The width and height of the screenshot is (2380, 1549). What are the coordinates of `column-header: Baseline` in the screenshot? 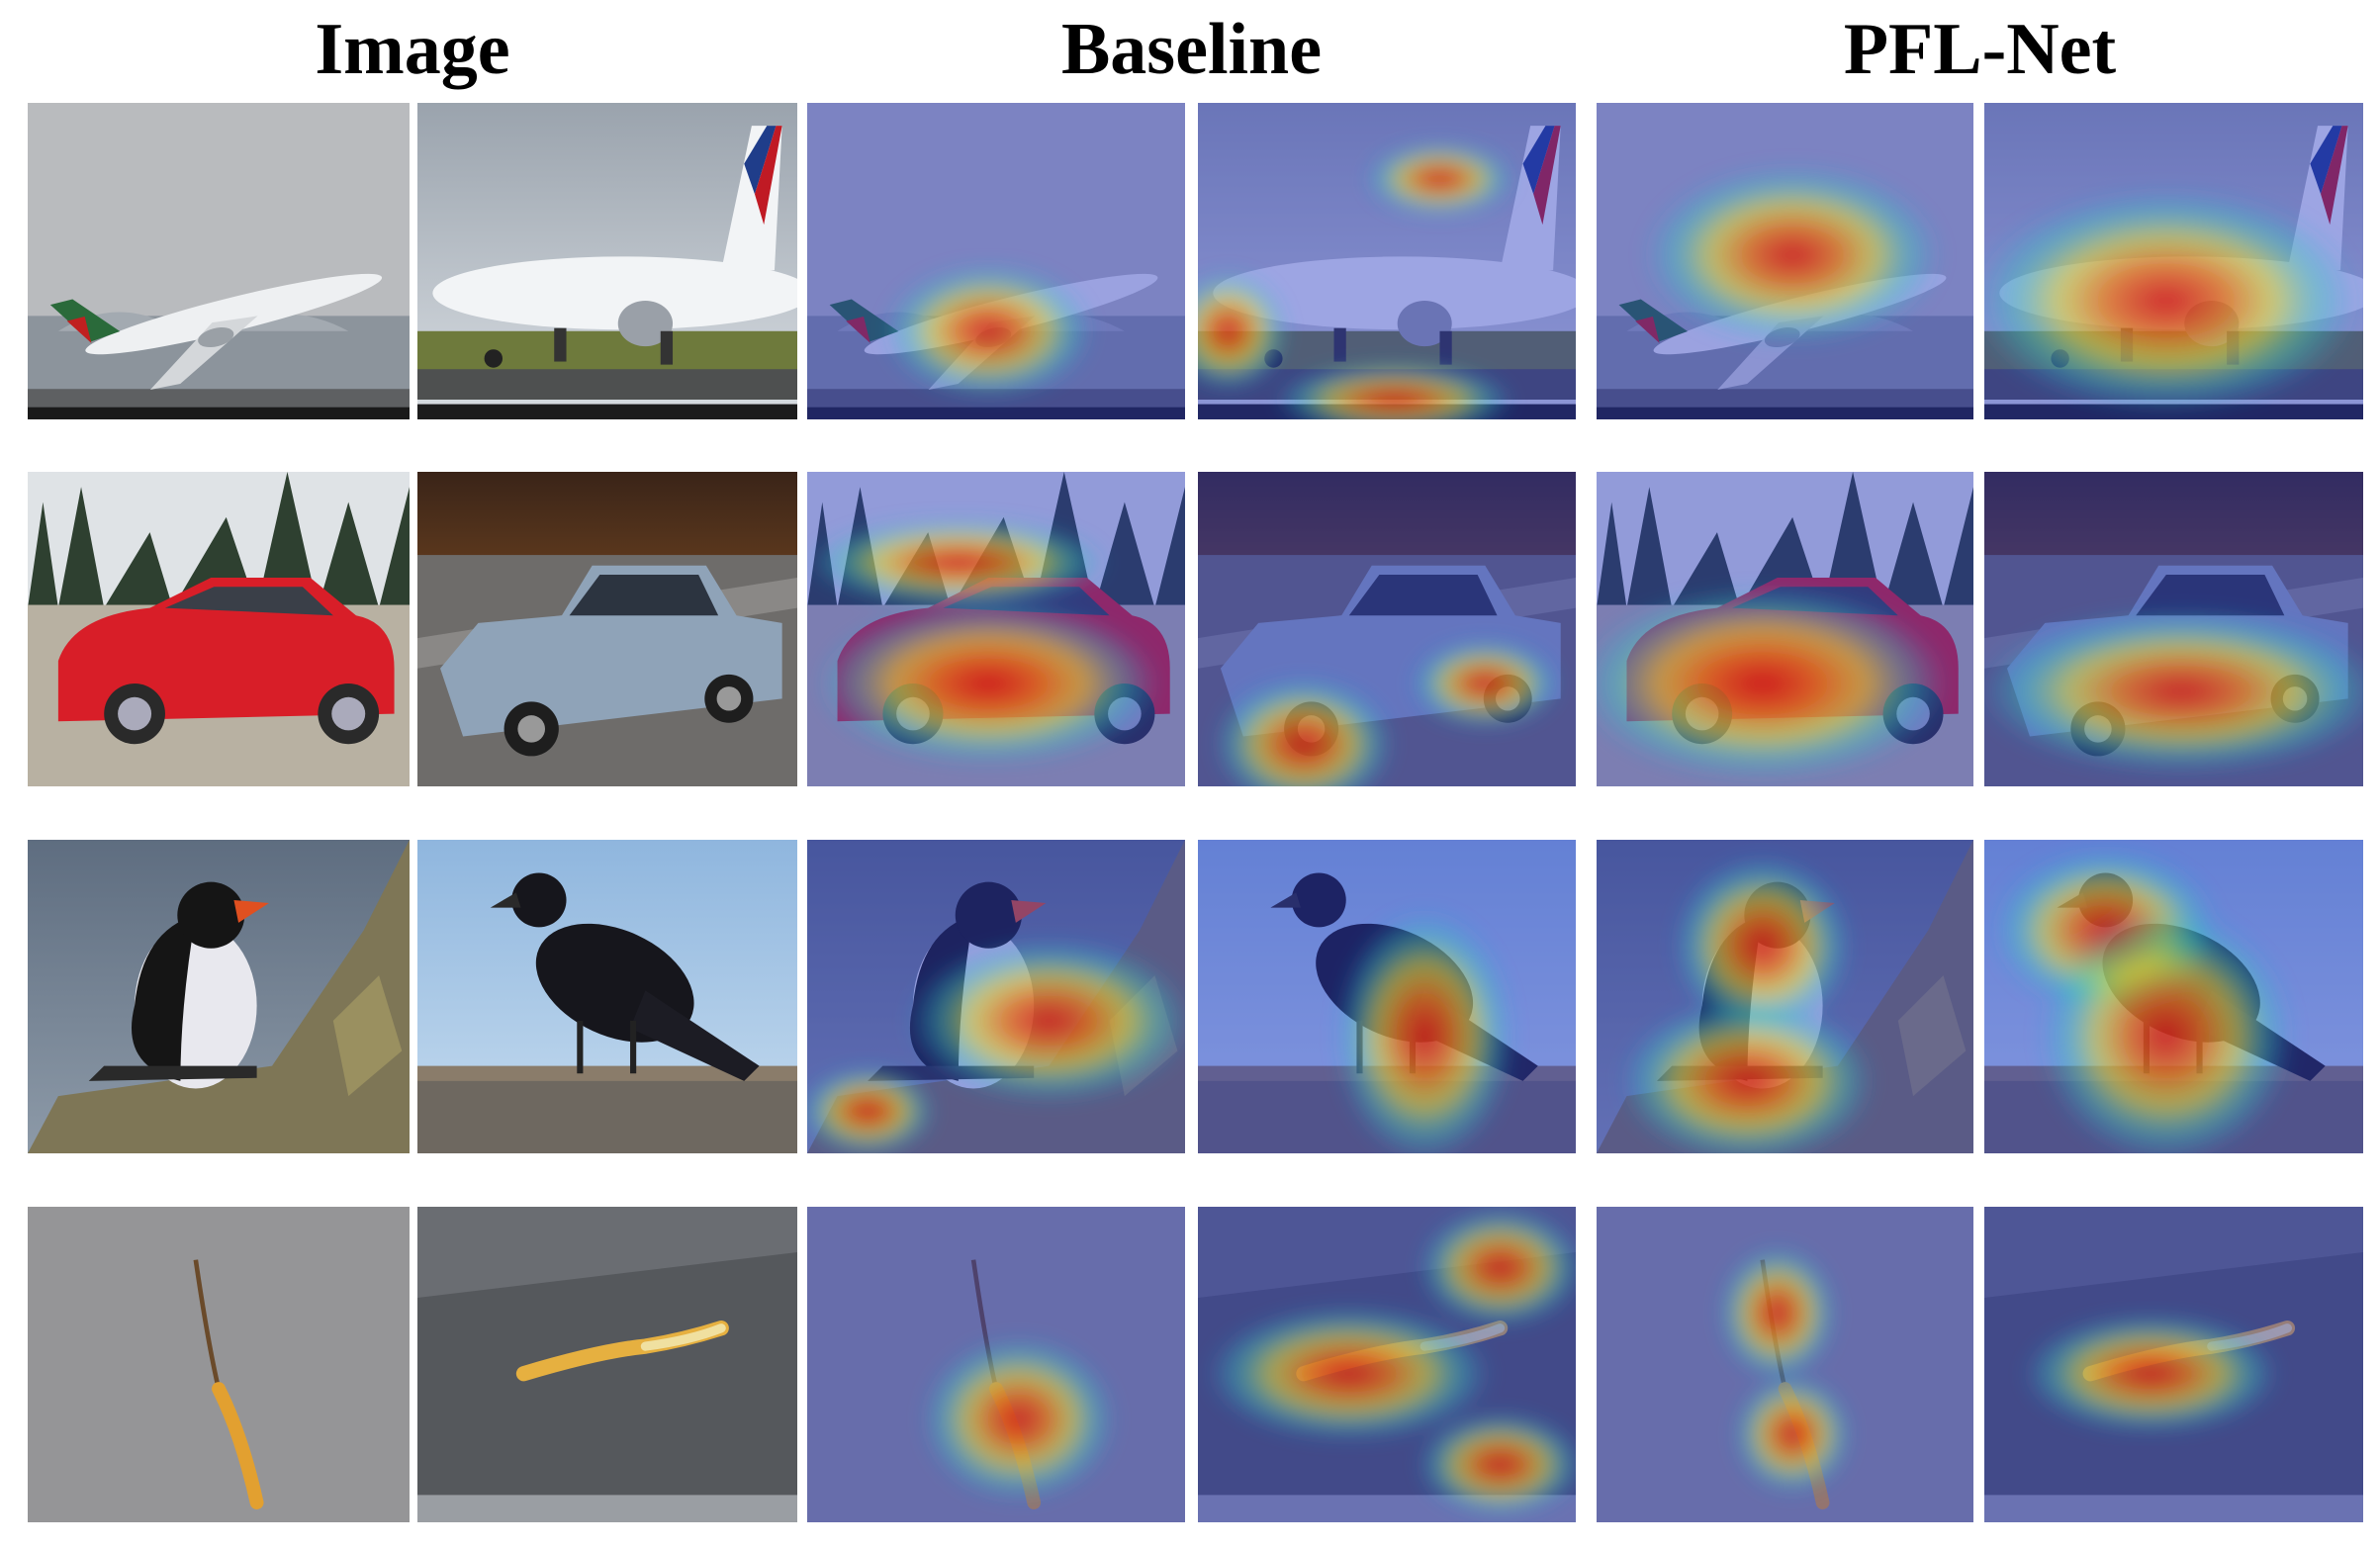 It's located at (1191, 49).